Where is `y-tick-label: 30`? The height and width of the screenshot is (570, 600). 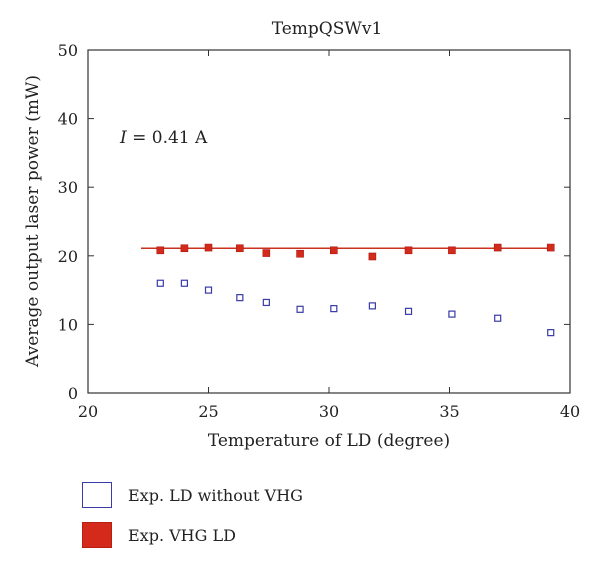 y-tick-label: 30 is located at coordinates (68, 187).